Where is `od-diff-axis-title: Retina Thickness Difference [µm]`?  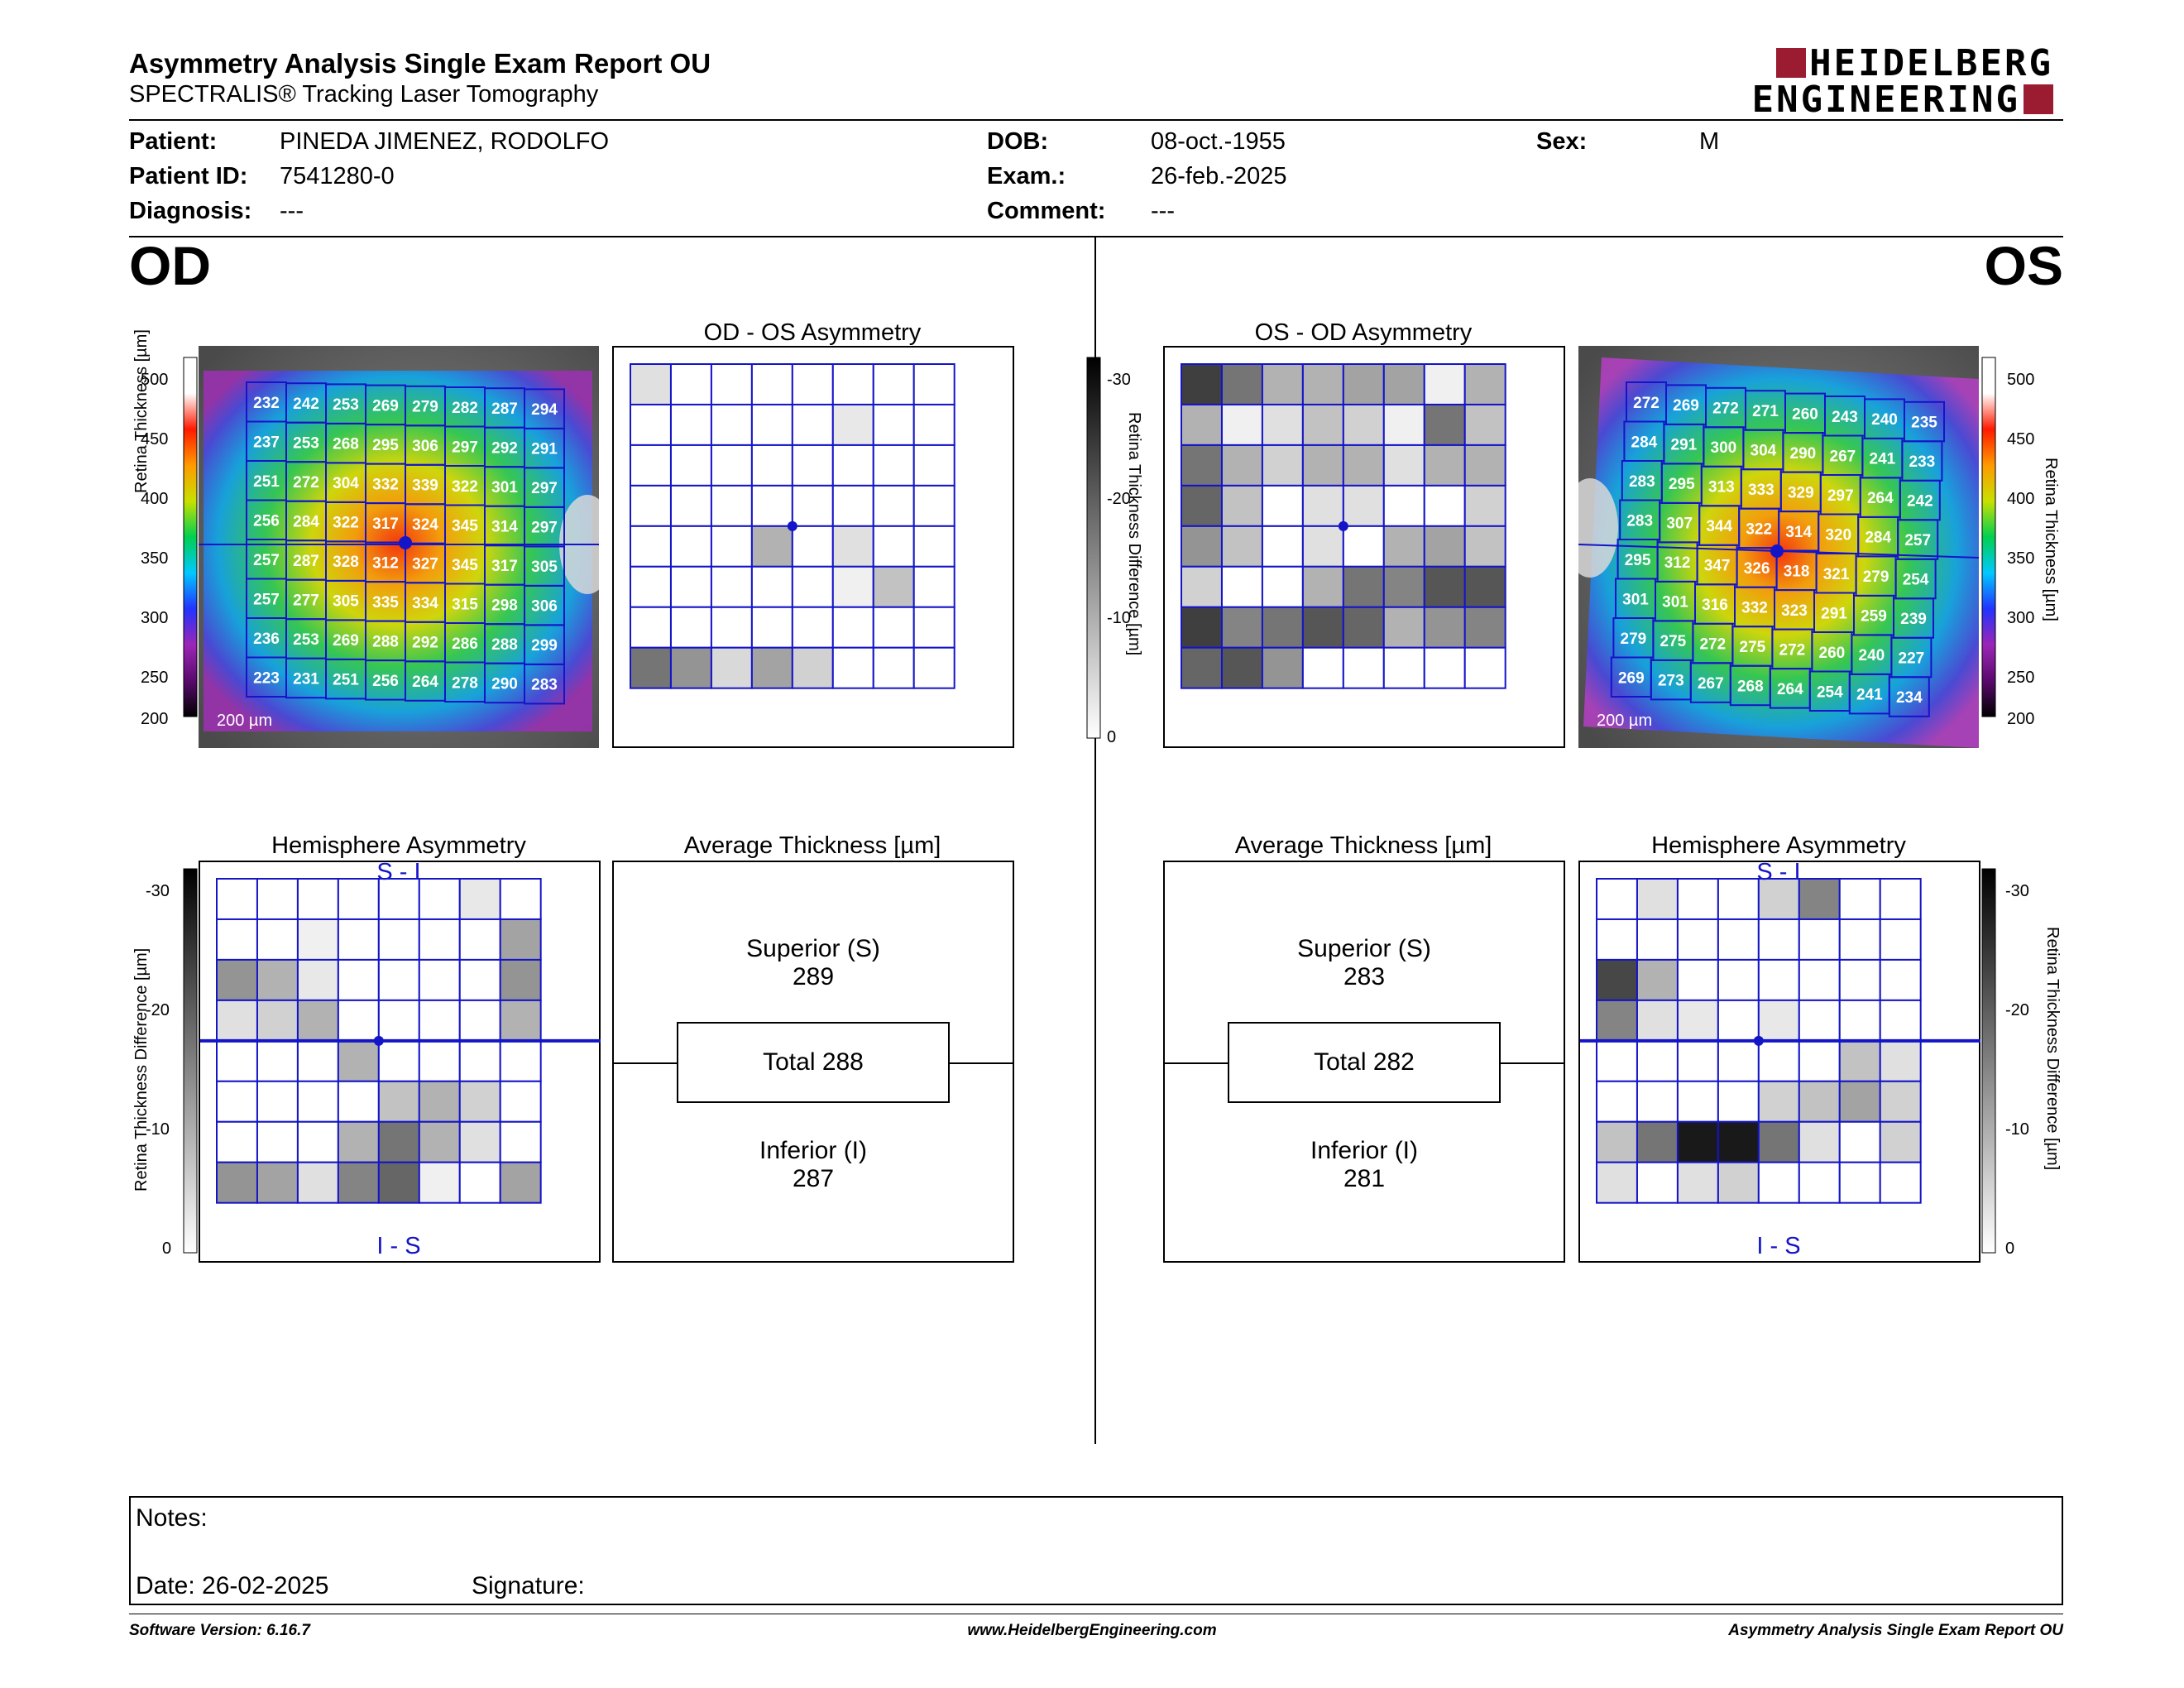 od-diff-axis-title: Retina Thickness Difference [µm] is located at coordinates (141, 1069).